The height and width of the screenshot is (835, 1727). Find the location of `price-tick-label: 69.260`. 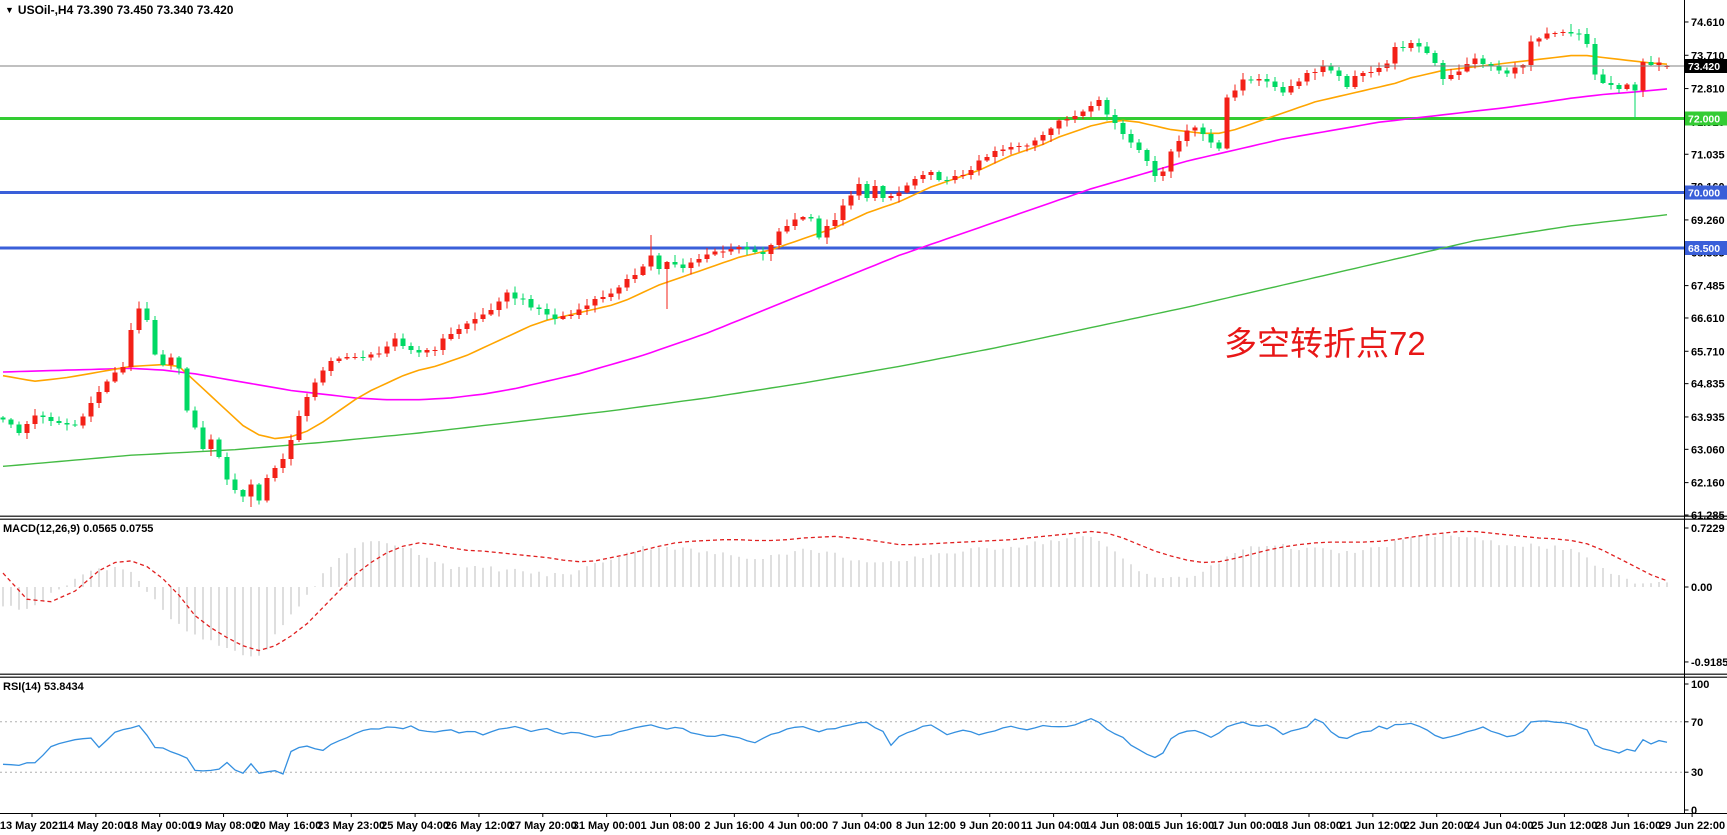

price-tick-label: 69.260 is located at coordinates (1708, 221).